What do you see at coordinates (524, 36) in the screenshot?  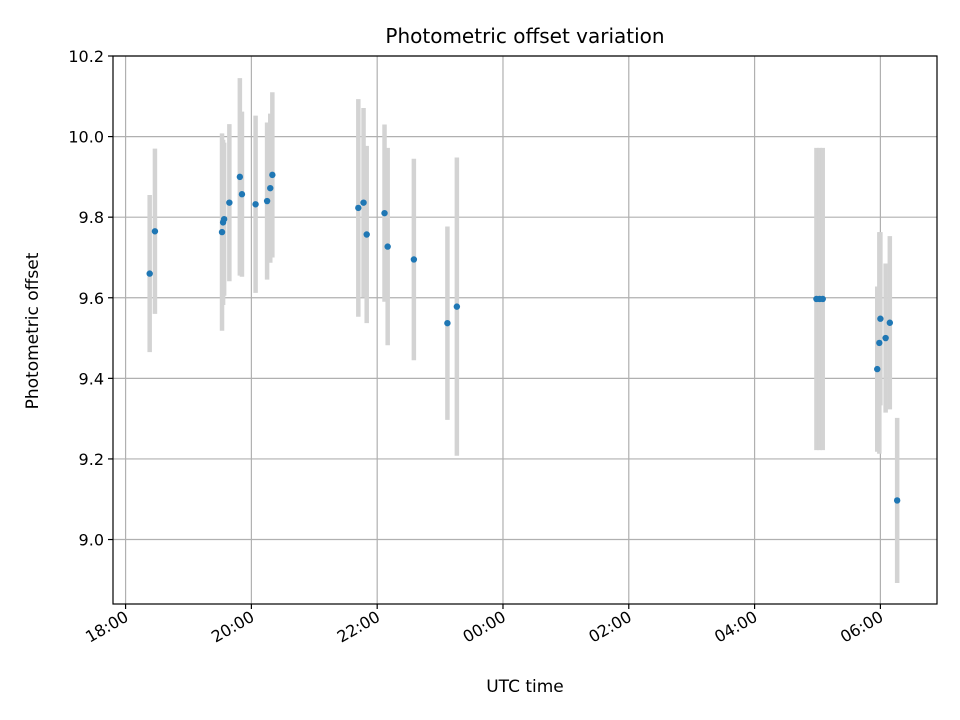 I see `chart-title: Photometric offset variation` at bounding box center [524, 36].